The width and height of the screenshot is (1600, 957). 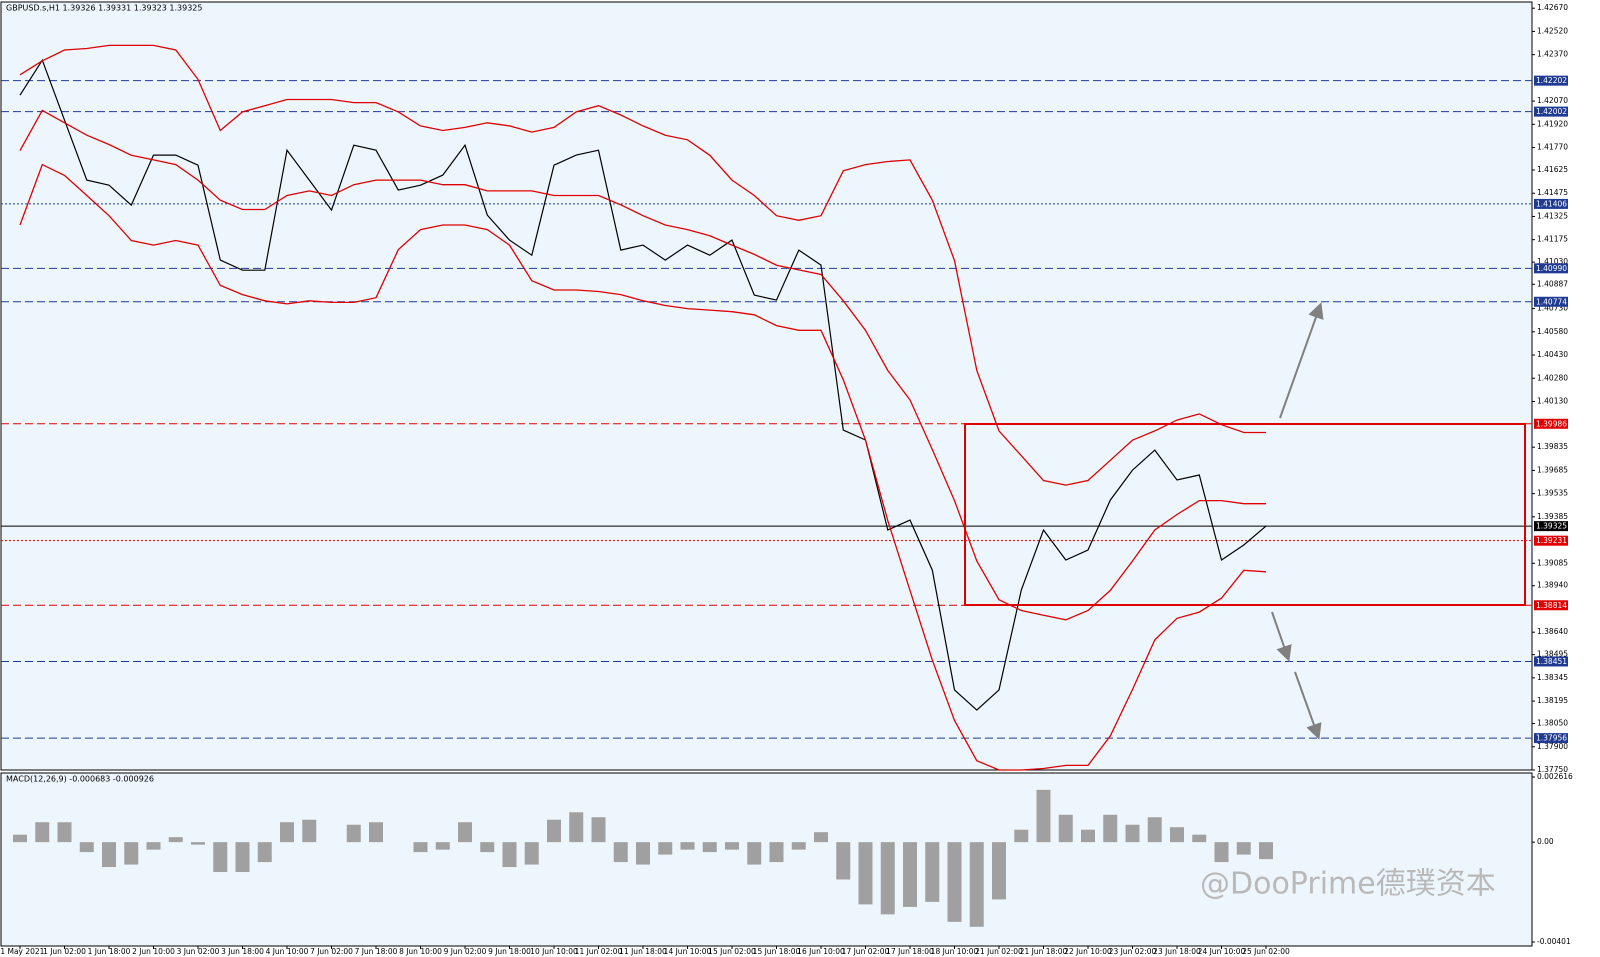 I want to click on y-tick-label: 1.40580, so click(x=1552, y=331).